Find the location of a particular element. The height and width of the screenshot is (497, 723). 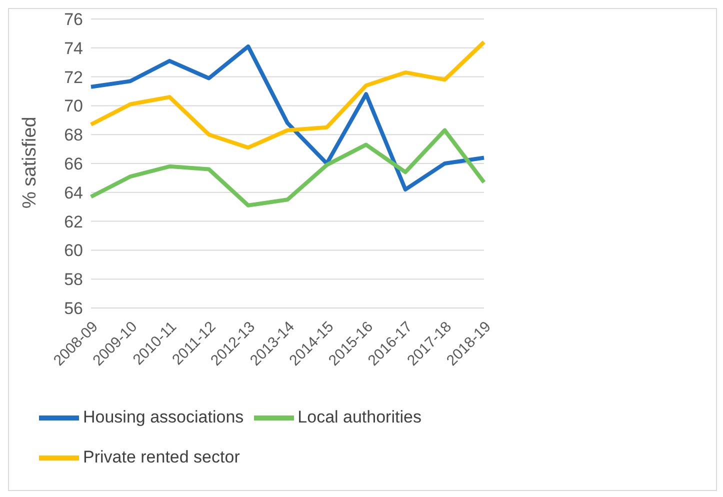

y-tick-label: 74 is located at coordinates (73, 48).